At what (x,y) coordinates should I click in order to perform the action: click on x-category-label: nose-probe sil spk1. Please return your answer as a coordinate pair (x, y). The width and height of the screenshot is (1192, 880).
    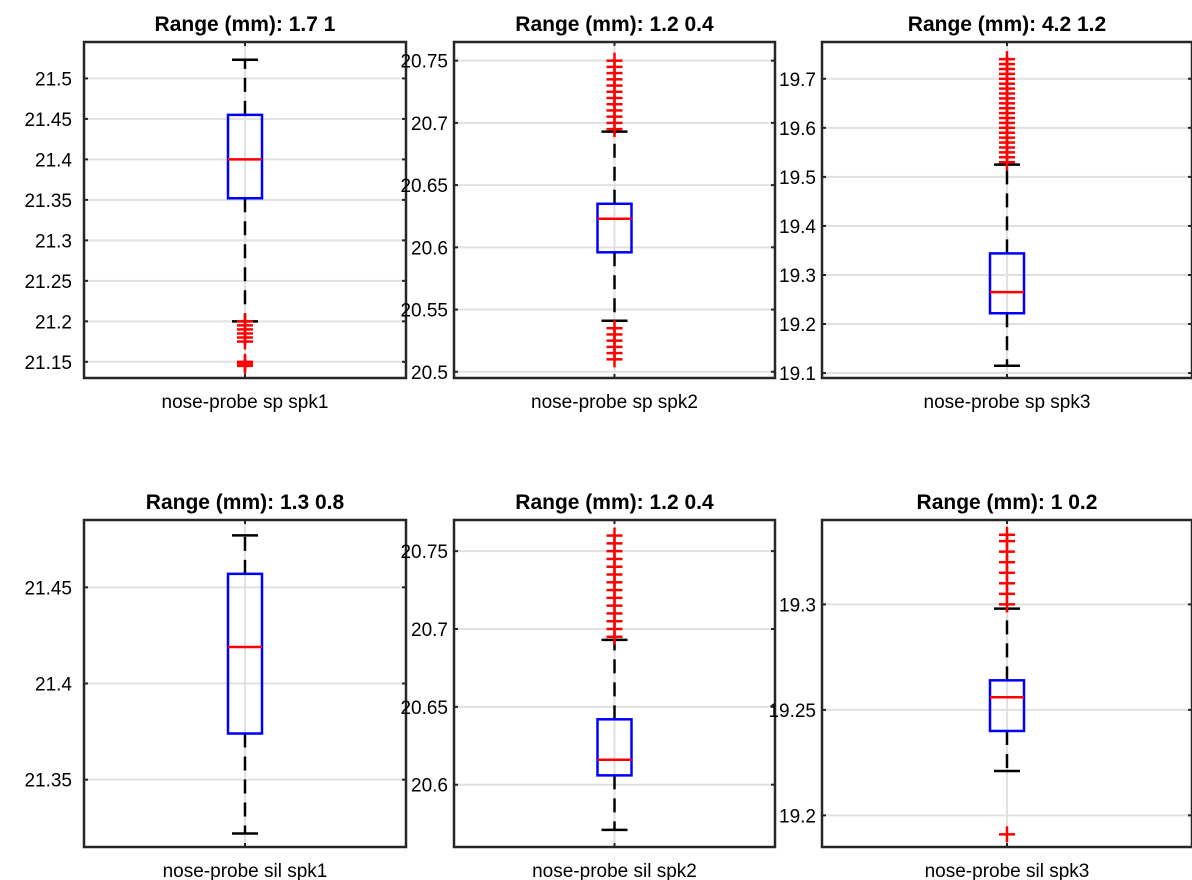
    Looking at the image, I should click on (245, 870).